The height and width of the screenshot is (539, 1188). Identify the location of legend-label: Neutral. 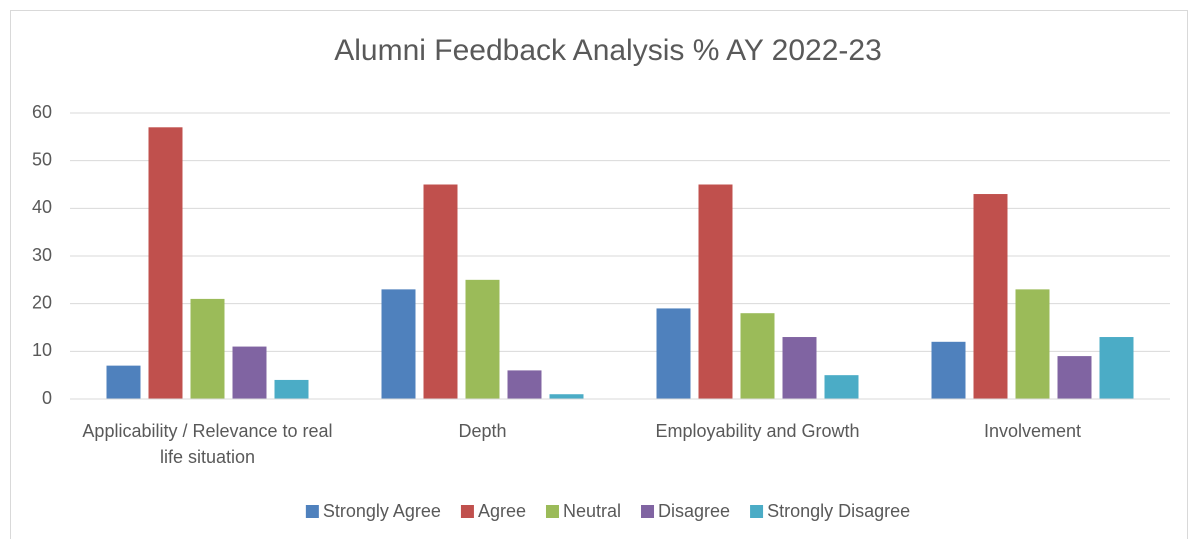
(592, 511).